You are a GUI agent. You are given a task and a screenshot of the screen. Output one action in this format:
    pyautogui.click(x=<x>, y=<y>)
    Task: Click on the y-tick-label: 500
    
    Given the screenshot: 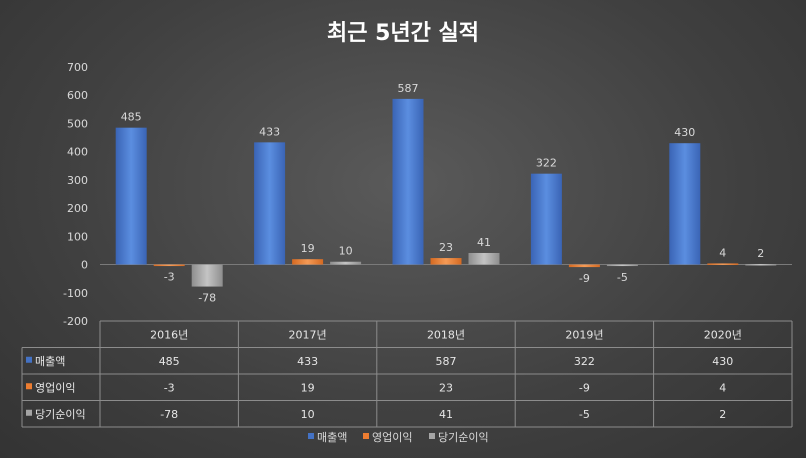 What is the action you would take?
    pyautogui.click(x=77, y=123)
    